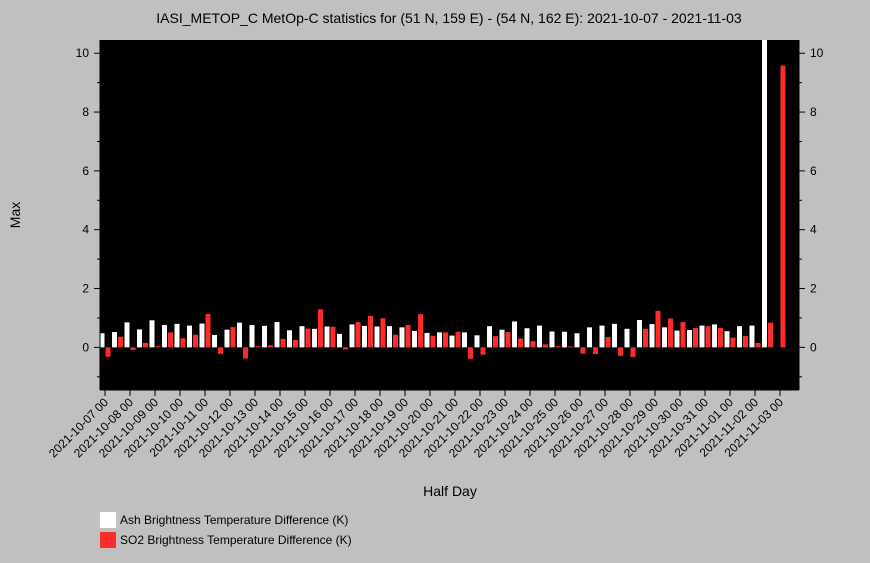  Describe the element at coordinates (108, 520) in the screenshot. I see `legend-swatch-ash` at that location.